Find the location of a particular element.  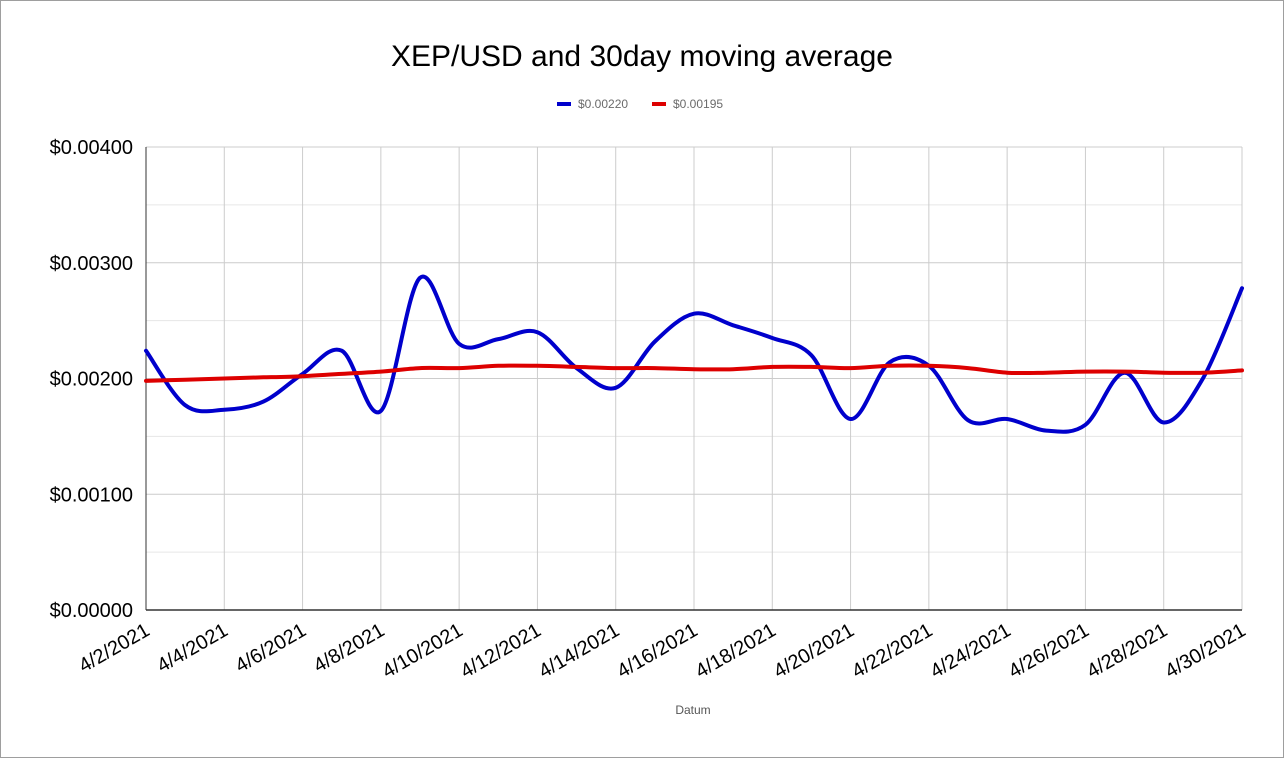

x-tick-label: 4/20/2021 is located at coordinates (814, 651).